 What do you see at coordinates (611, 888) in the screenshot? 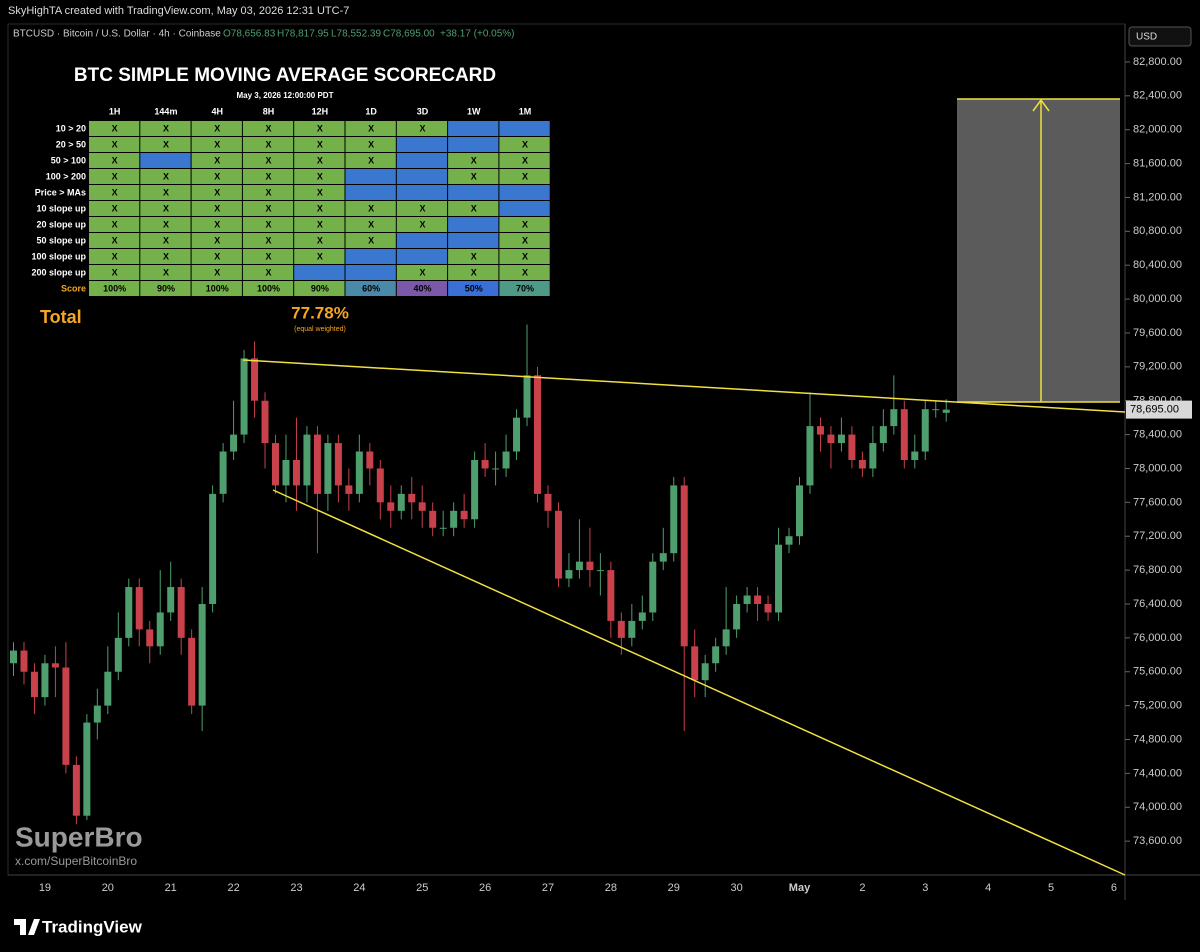
I see `x-tick-label: 28` at bounding box center [611, 888].